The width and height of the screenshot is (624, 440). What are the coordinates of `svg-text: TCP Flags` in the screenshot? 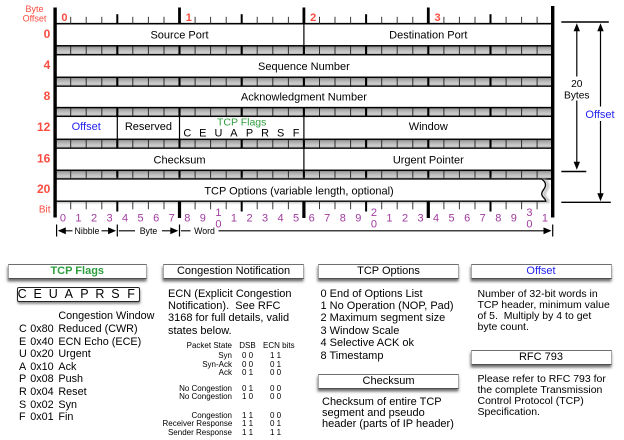 It's located at (241, 123).